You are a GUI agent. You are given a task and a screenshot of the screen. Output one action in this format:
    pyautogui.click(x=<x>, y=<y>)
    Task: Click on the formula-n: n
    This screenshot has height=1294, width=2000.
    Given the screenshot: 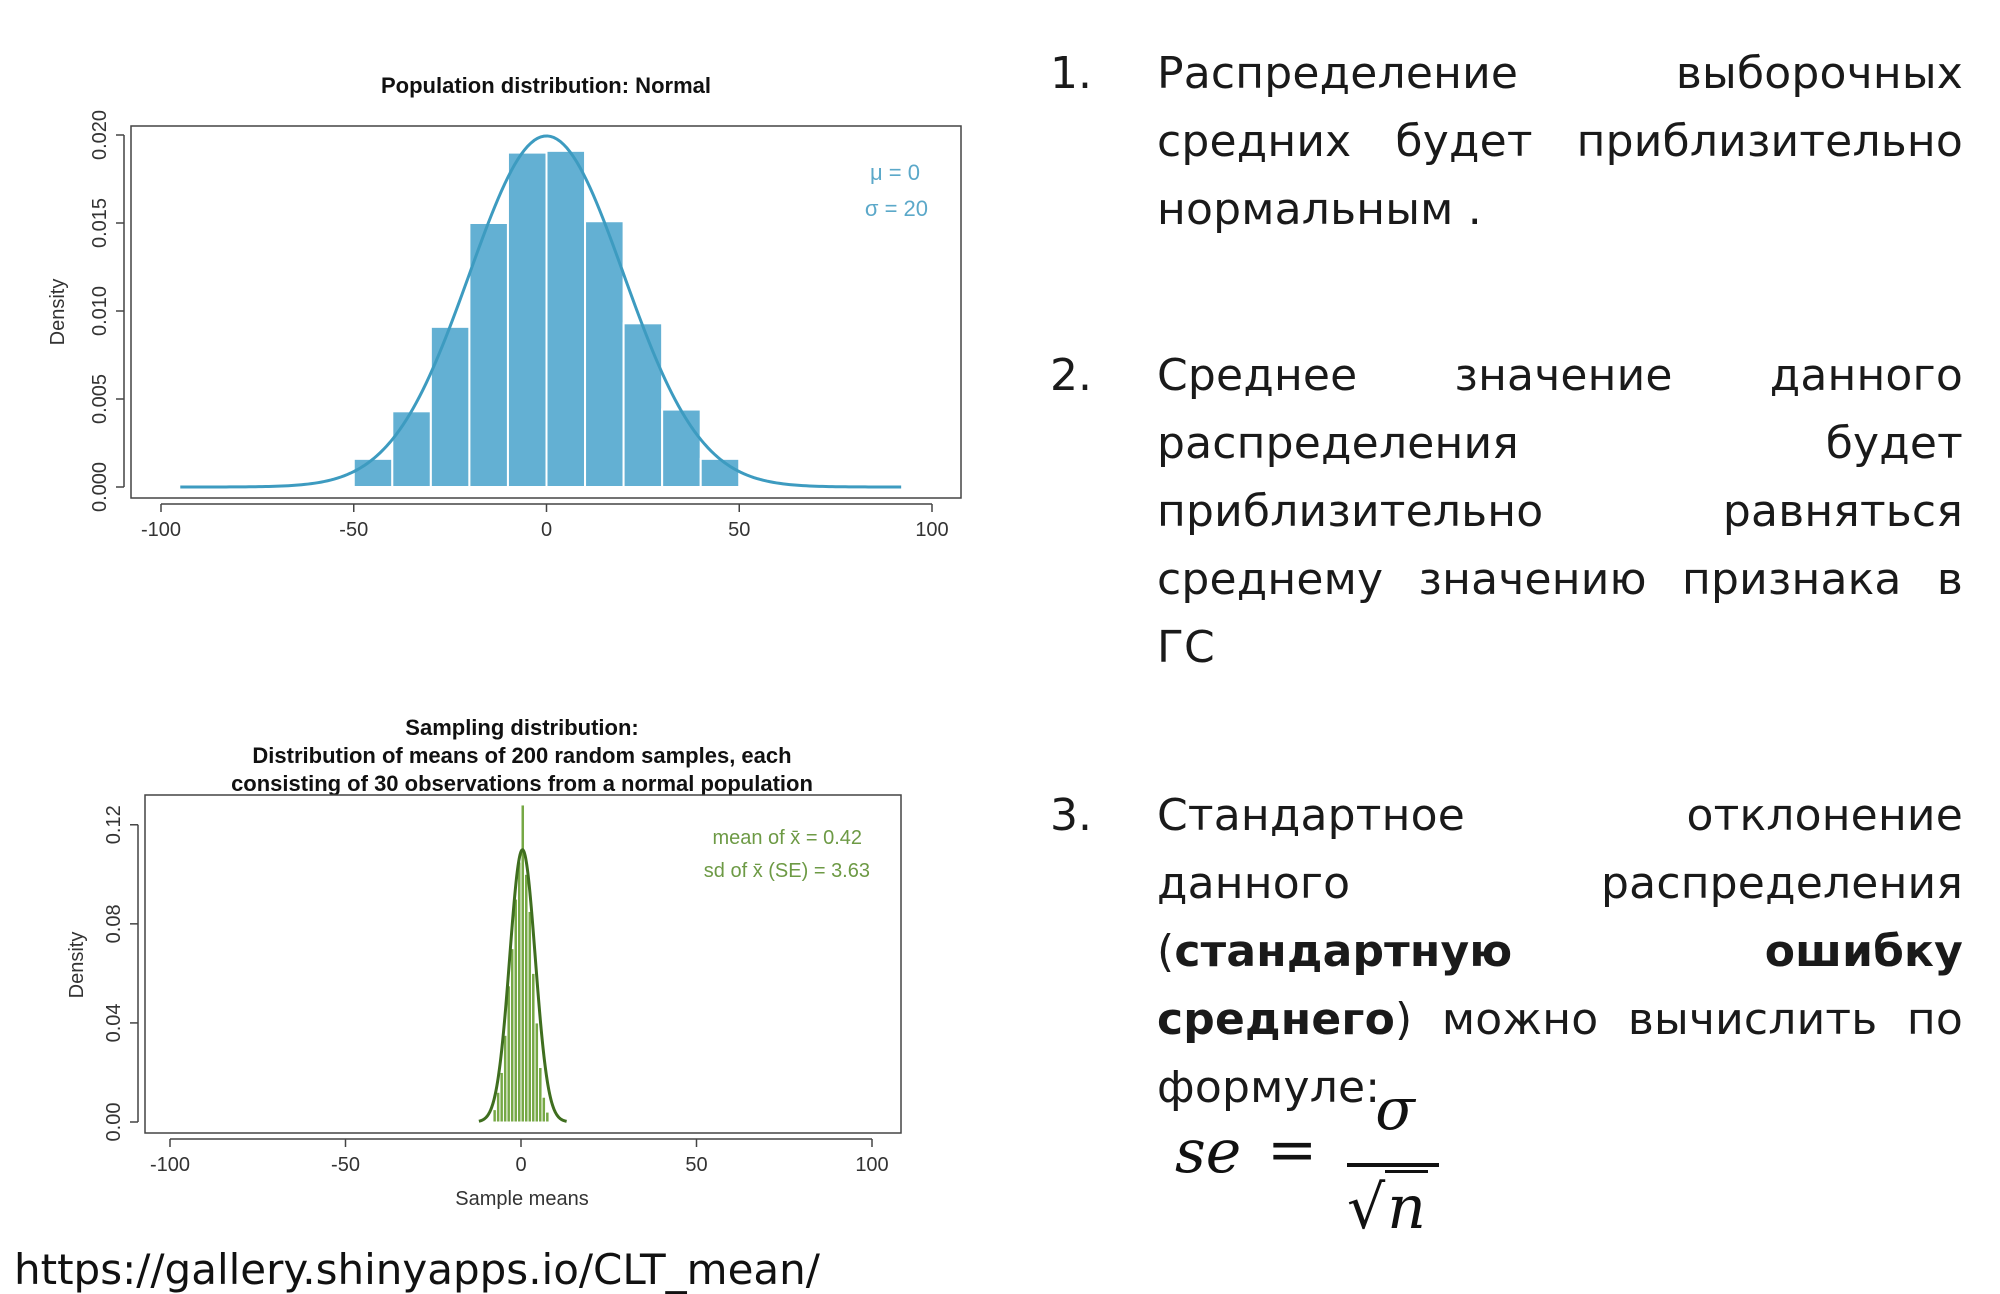 What is the action you would take?
    pyautogui.click(x=1406, y=1206)
    